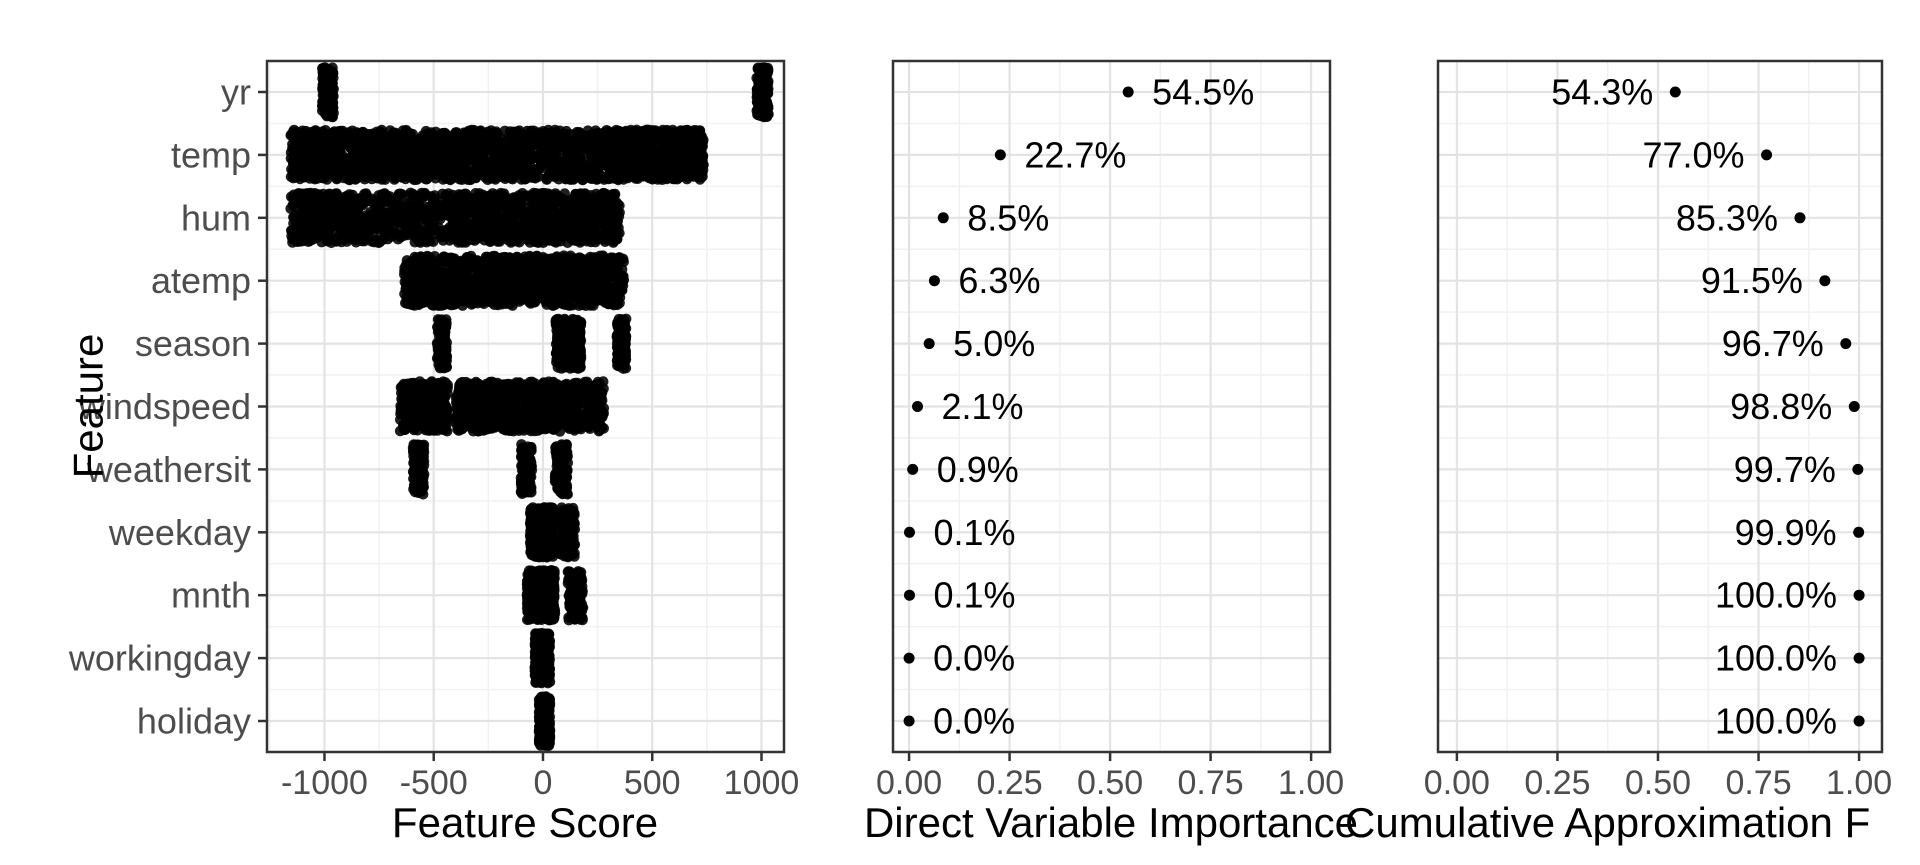 Image resolution: width=1920 pixels, height=865 pixels. What do you see at coordinates (216, 217) in the screenshot?
I see `feature-label-hum: hum` at bounding box center [216, 217].